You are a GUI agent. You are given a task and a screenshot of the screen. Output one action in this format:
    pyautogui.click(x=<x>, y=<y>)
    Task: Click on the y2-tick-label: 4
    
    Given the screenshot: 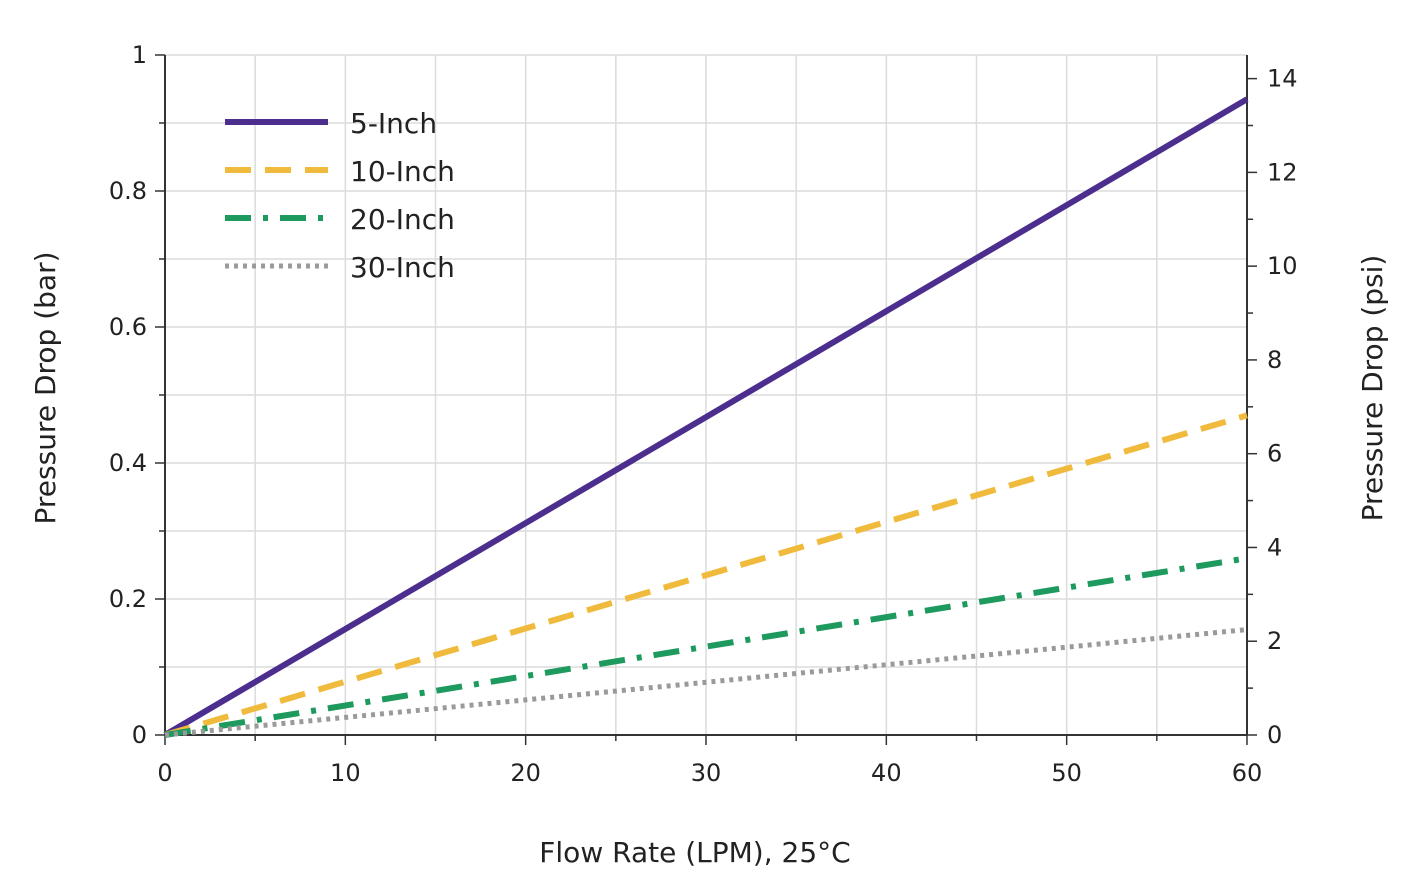 What is the action you would take?
    pyautogui.click(x=1274, y=547)
    